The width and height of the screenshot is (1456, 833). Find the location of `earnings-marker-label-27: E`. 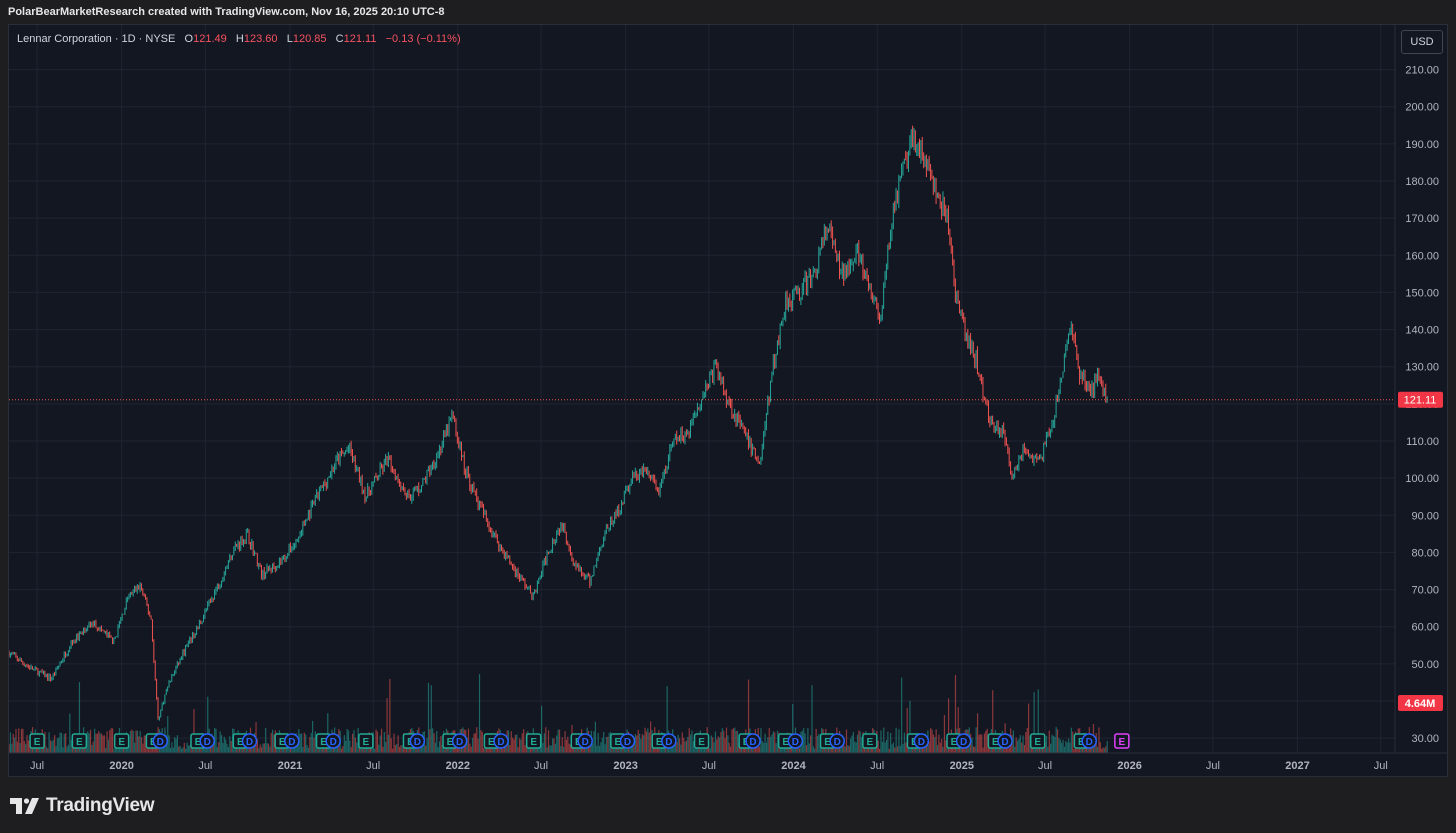

earnings-marker-label-27: E is located at coordinates (701, 742).